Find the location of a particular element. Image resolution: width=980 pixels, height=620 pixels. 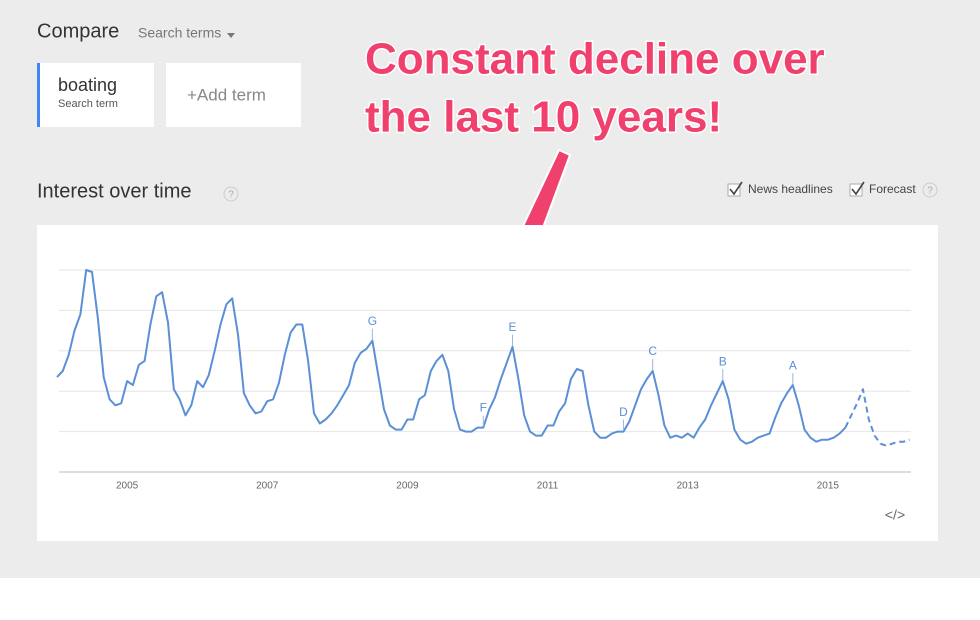

add-term-bg is located at coordinates (233, 95).